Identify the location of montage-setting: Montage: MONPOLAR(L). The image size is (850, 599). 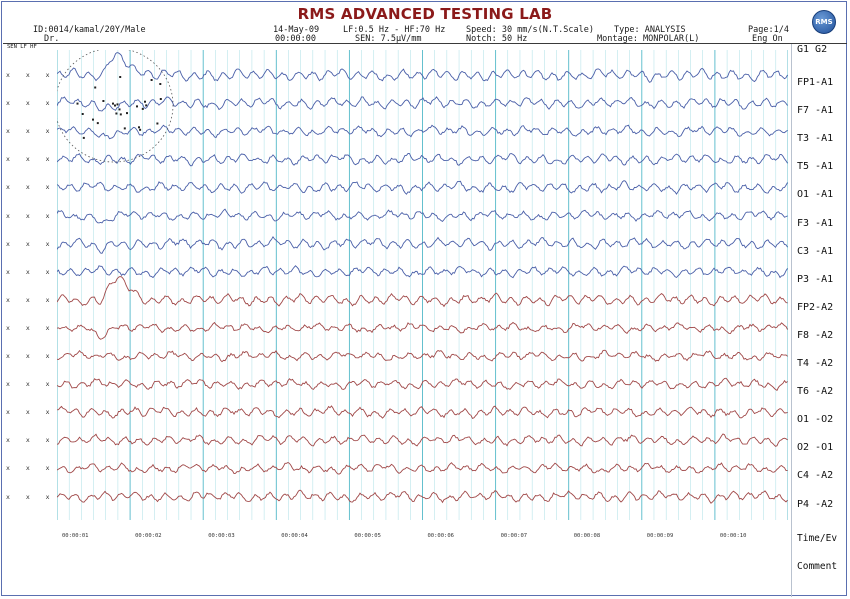
(648, 39).